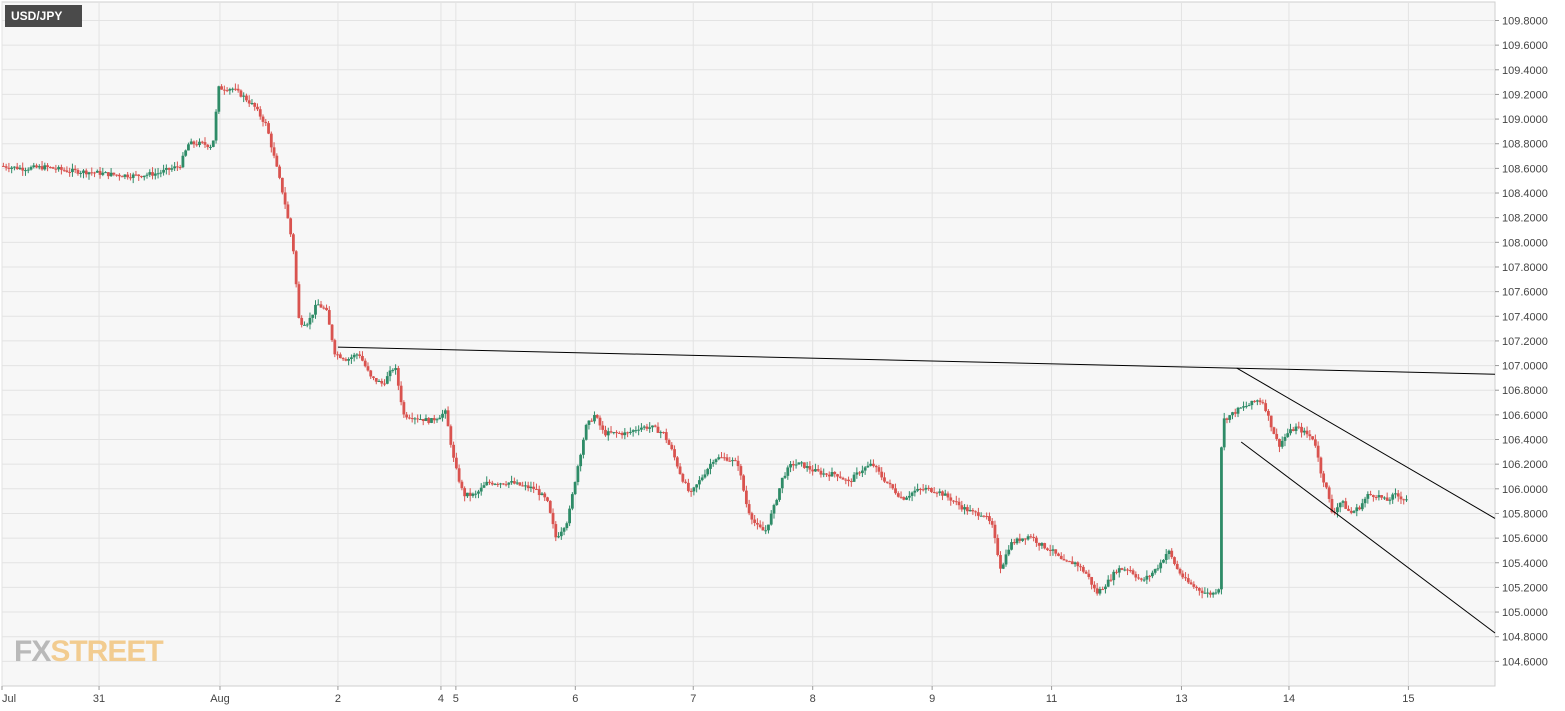 This screenshot has height=711, width=1565. I want to click on trendline, so click(916, 360).